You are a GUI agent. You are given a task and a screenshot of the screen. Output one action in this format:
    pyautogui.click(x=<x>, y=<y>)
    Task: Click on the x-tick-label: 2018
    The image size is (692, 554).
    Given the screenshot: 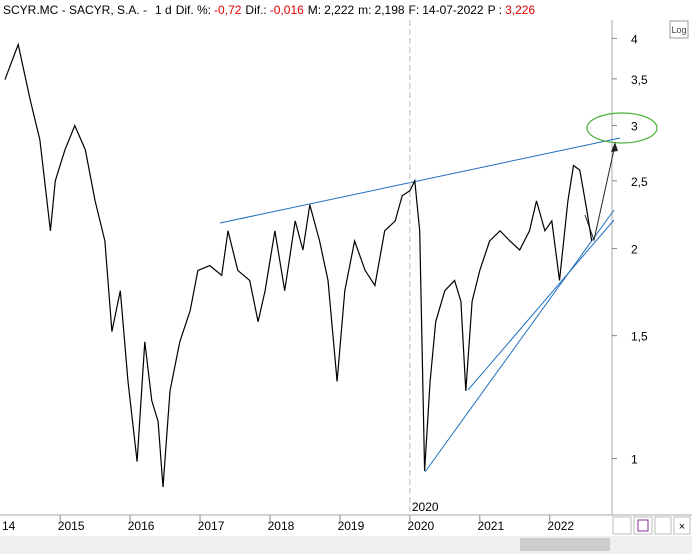 What is the action you would take?
    pyautogui.click(x=281, y=526)
    